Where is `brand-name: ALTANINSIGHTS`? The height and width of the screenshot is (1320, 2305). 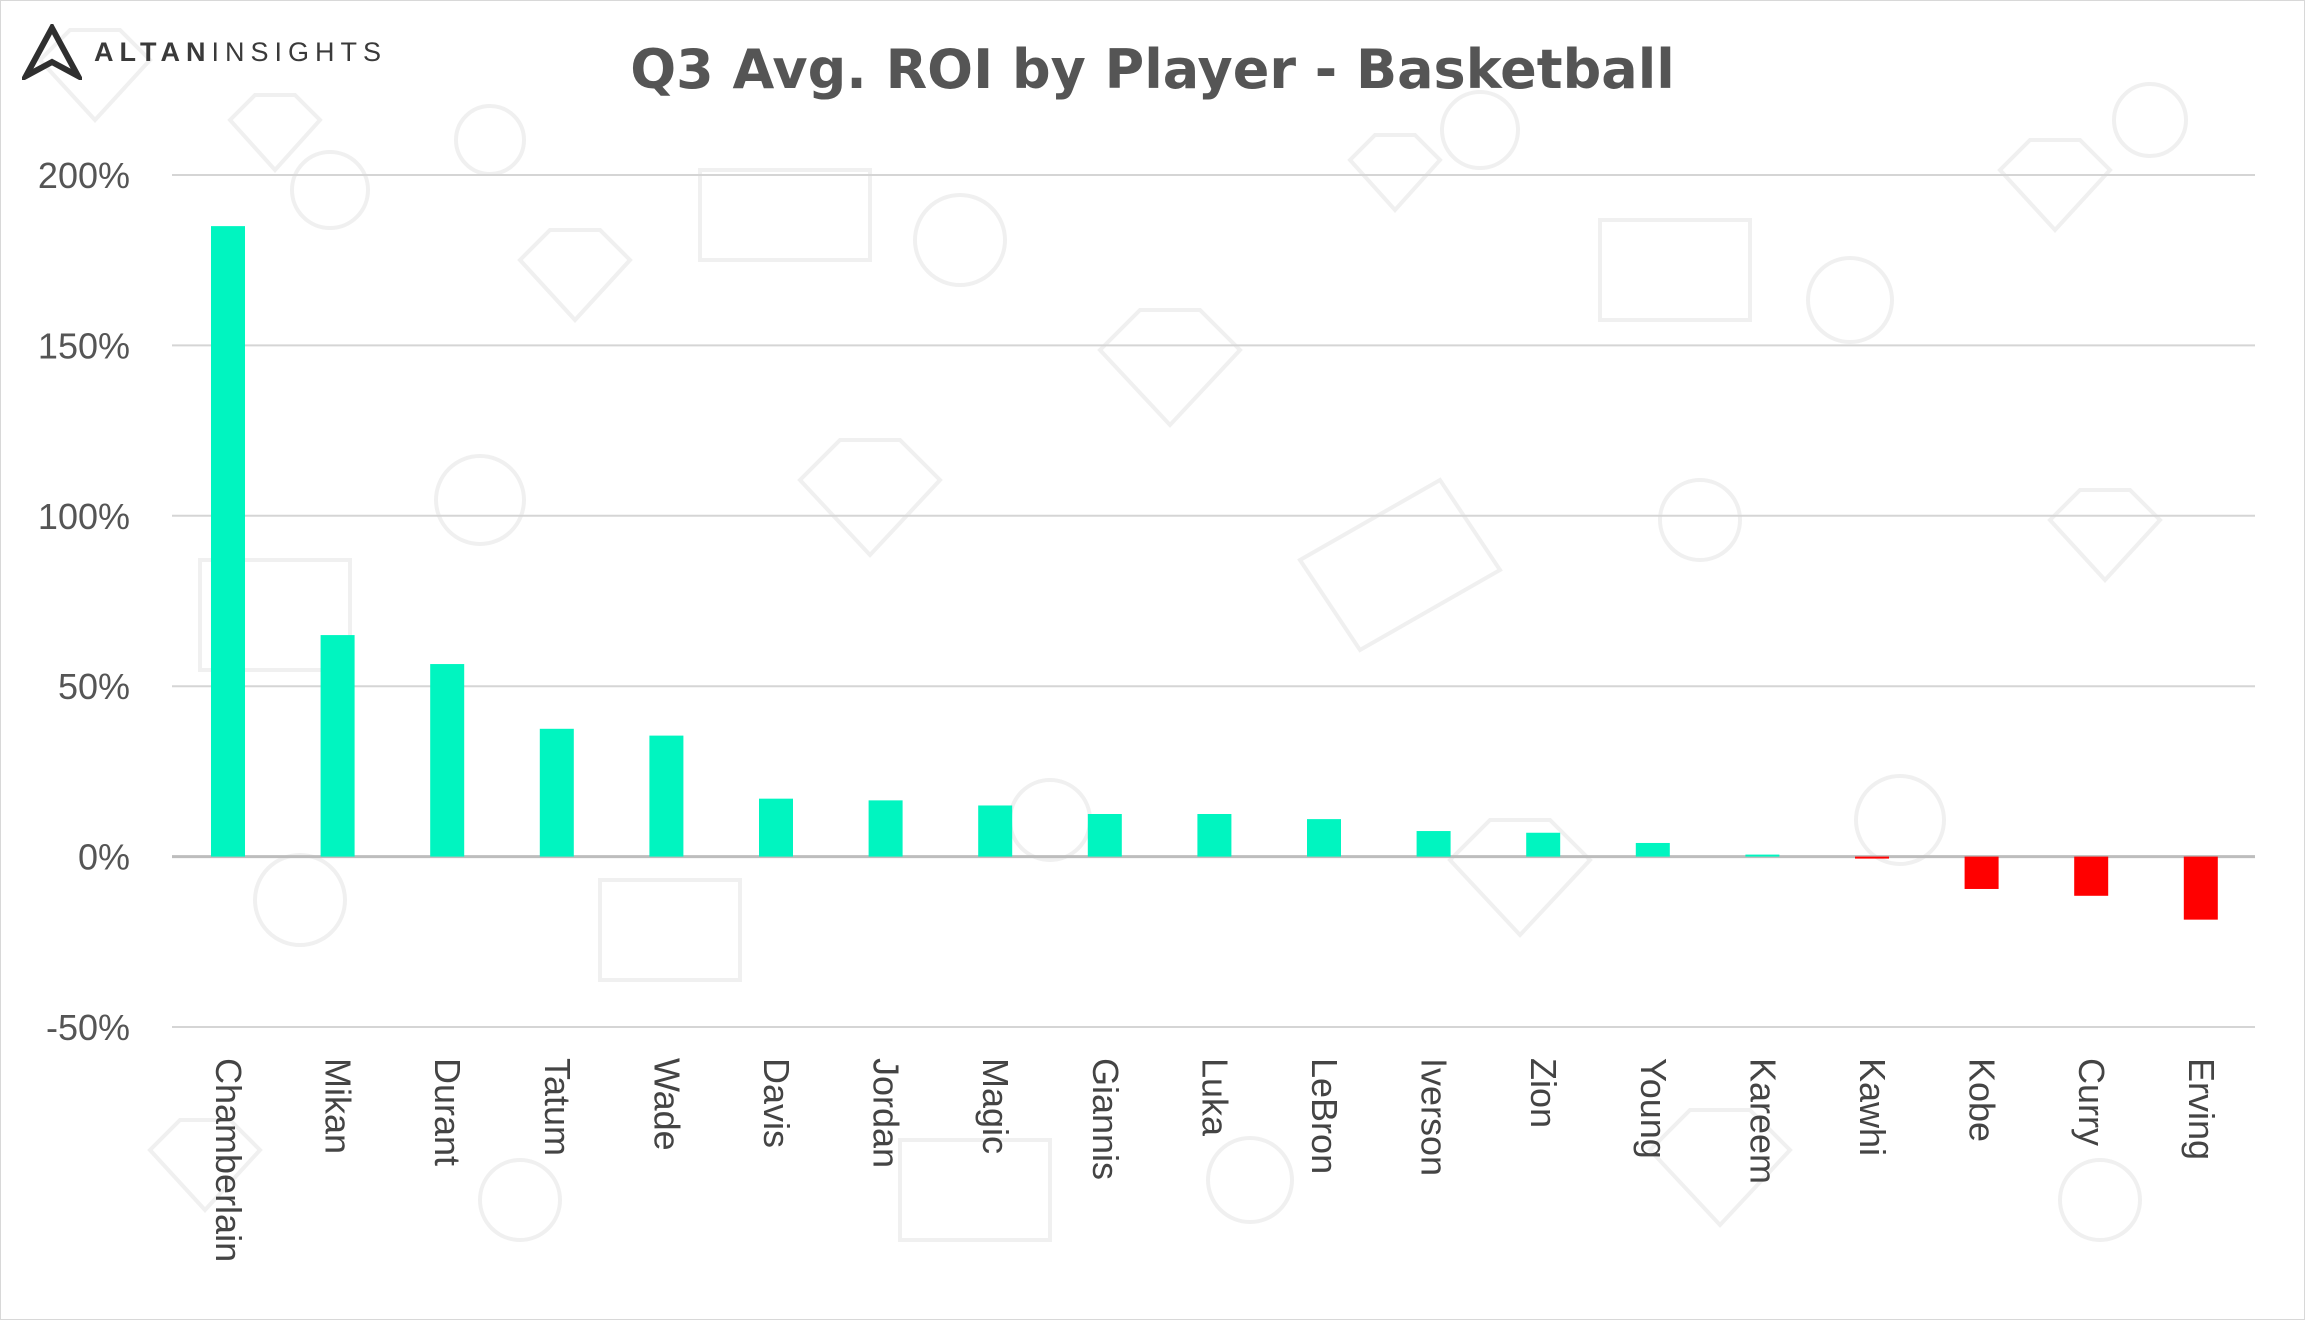 brand-name: ALTANINSIGHTS is located at coordinates (240, 52).